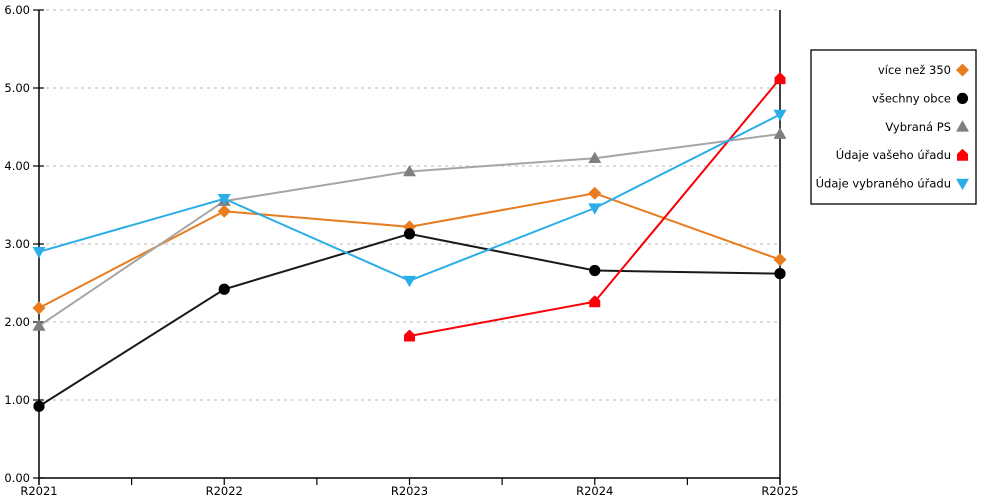 The height and width of the screenshot is (500, 1000). What do you see at coordinates (17, 400) in the screenshot?
I see `y-tick-label: 1.00` at bounding box center [17, 400].